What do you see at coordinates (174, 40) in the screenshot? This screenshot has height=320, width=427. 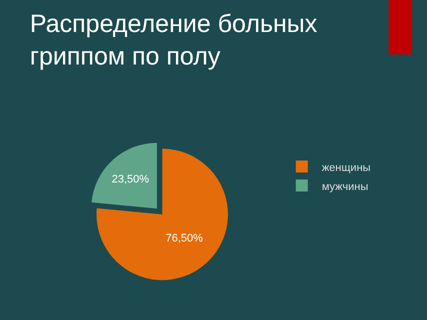 I see `chart-title: Распределение больных гриппом по полу` at bounding box center [174, 40].